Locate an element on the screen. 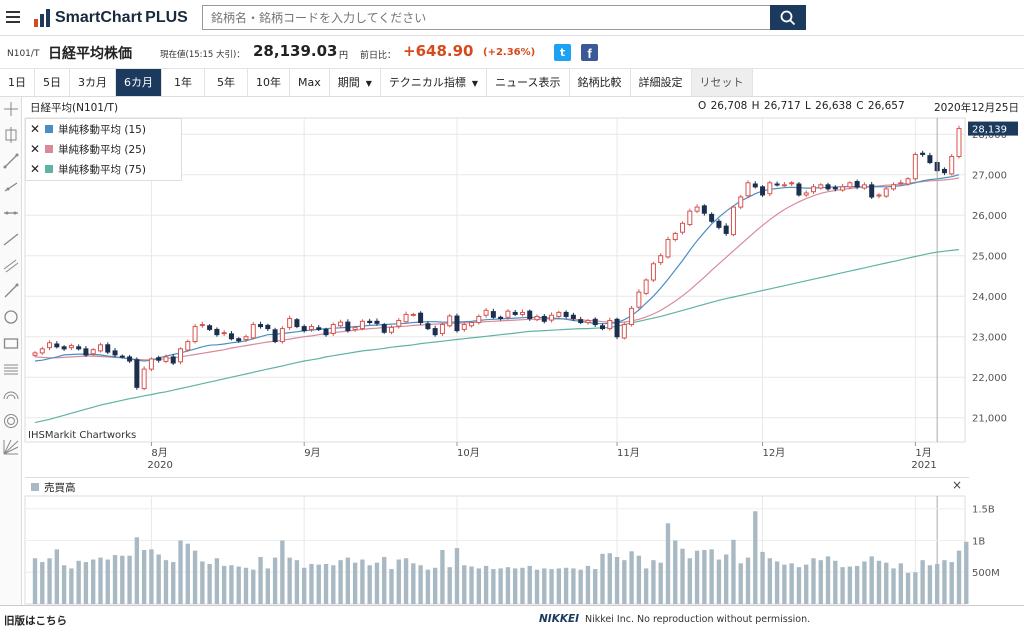 Image resolution: width=1024 pixels, height=631 pixels. detail-settings-button: 詳細設定 is located at coordinates (661, 82).